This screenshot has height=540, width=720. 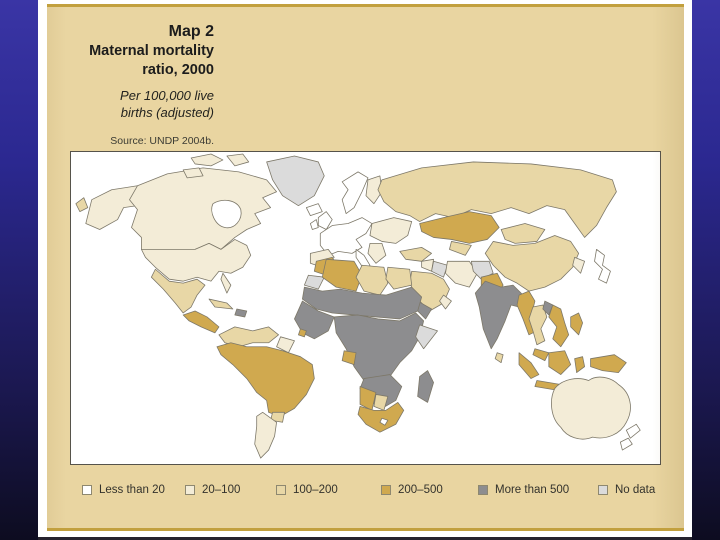 What do you see at coordinates (314, 320) in the screenshot?
I see `region-west-africa` at bounding box center [314, 320].